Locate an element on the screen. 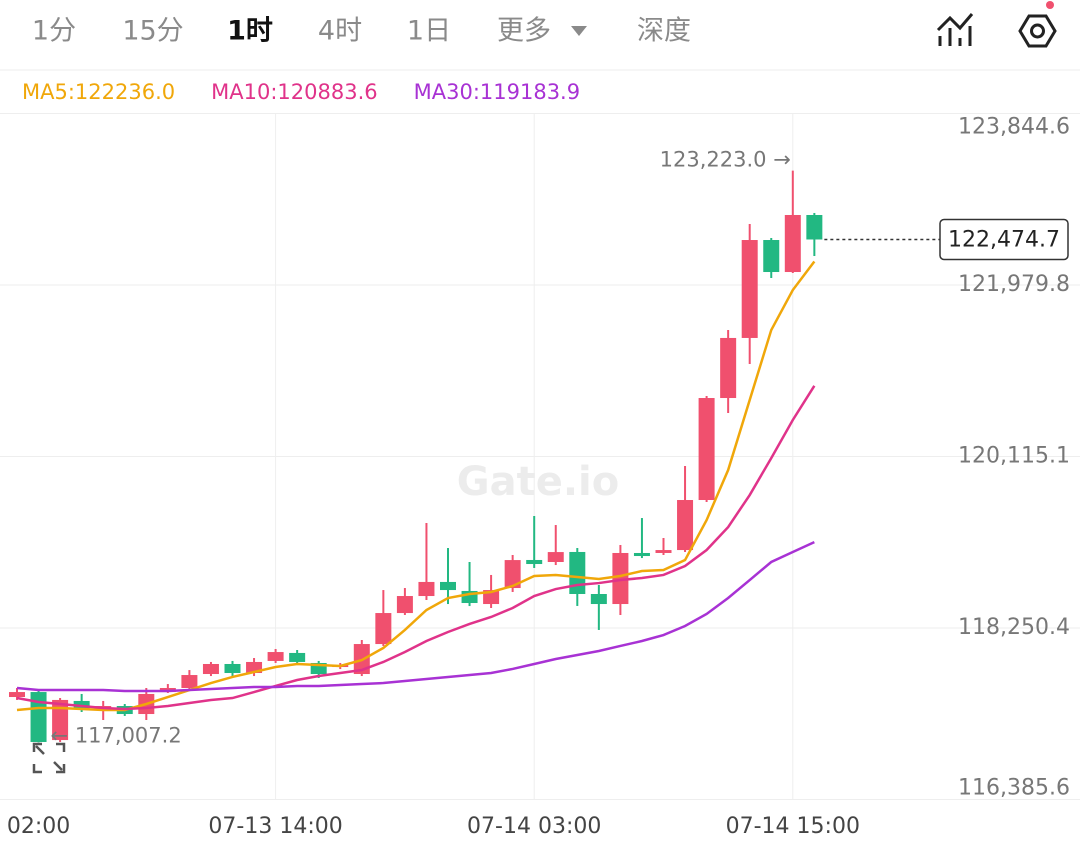 This screenshot has width=1080, height=847. legend-entry: MA30:119183.9 is located at coordinates (497, 92).